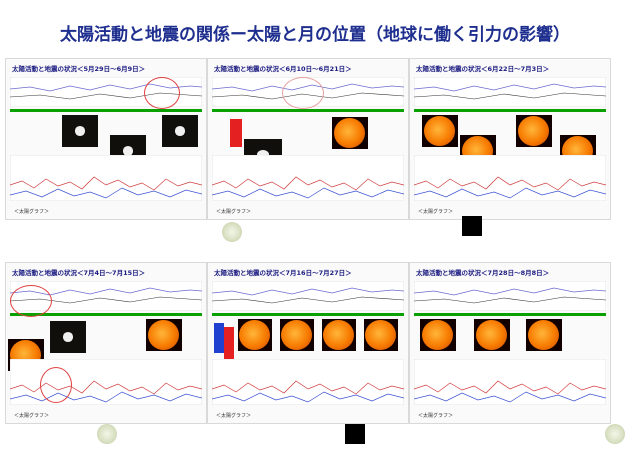 The image size is (630, 472). What do you see at coordinates (79, 69) in the screenshot?
I see `panel-title: 太陽活動と地震の状況＜5月29日〜6月9日＞` at bounding box center [79, 69].